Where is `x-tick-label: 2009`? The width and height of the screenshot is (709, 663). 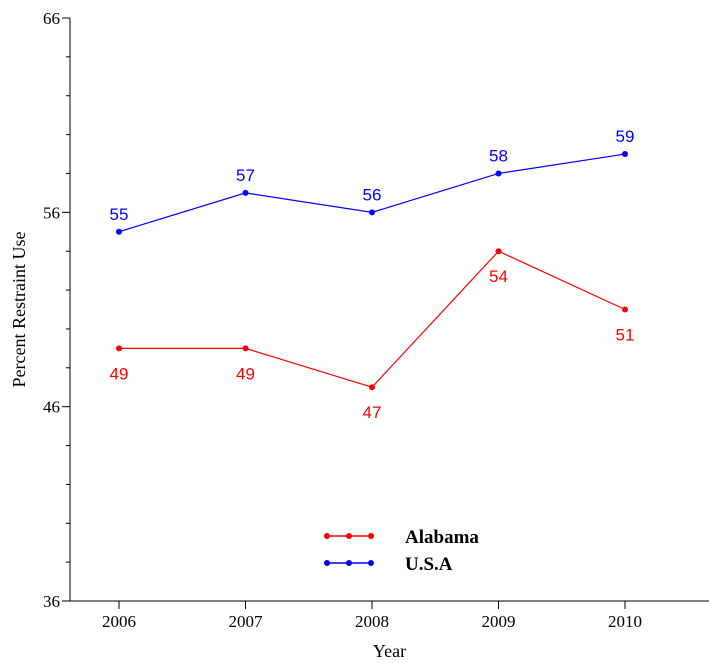 x-tick-label: 2009 is located at coordinates (499, 621).